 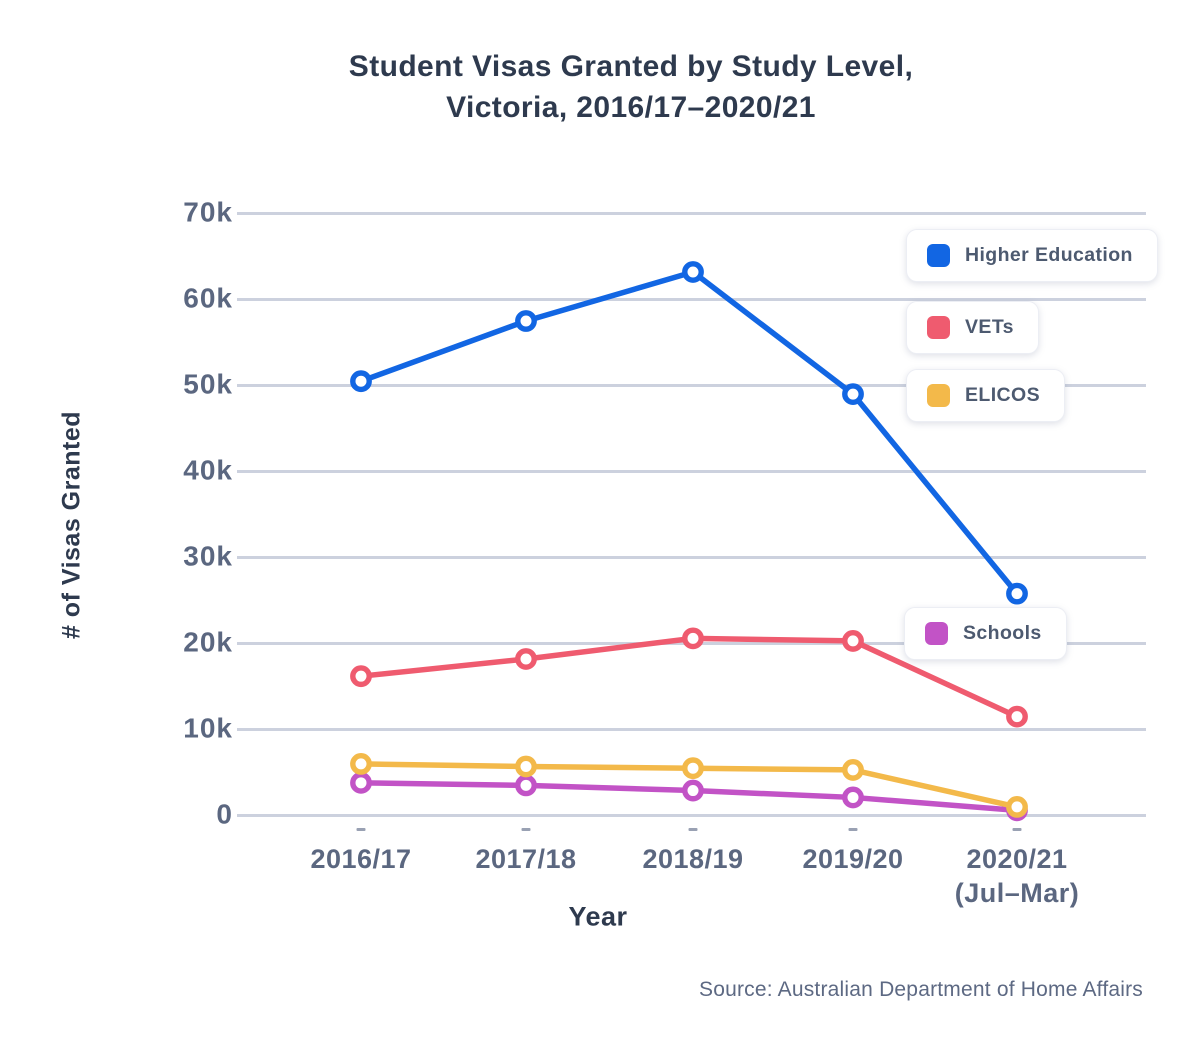 I want to click on legend-label-higher-education: Higher Education, so click(x=1049, y=255).